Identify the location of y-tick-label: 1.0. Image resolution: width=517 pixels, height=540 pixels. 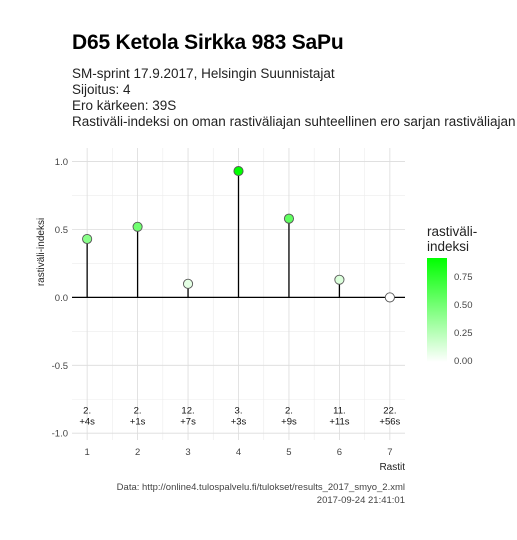
(61, 162).